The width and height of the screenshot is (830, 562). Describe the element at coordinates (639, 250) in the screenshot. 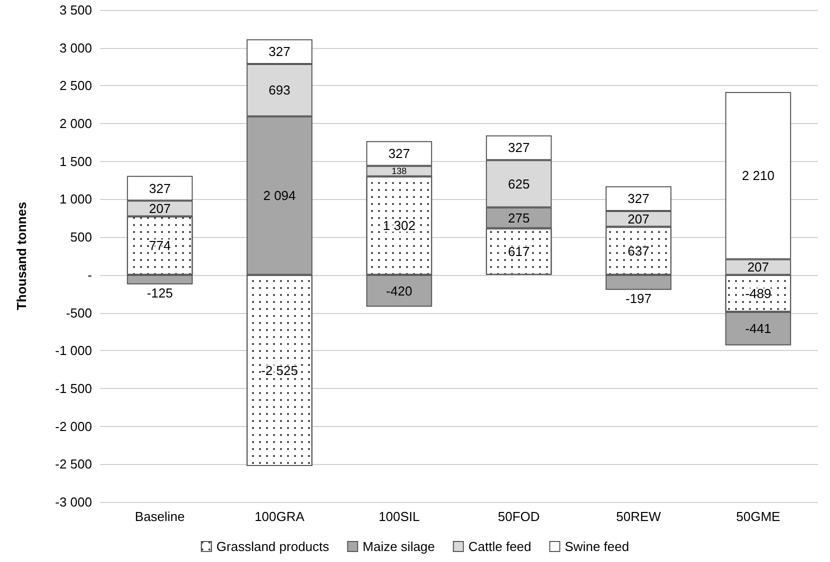

I see `data-label: 637` at that location.